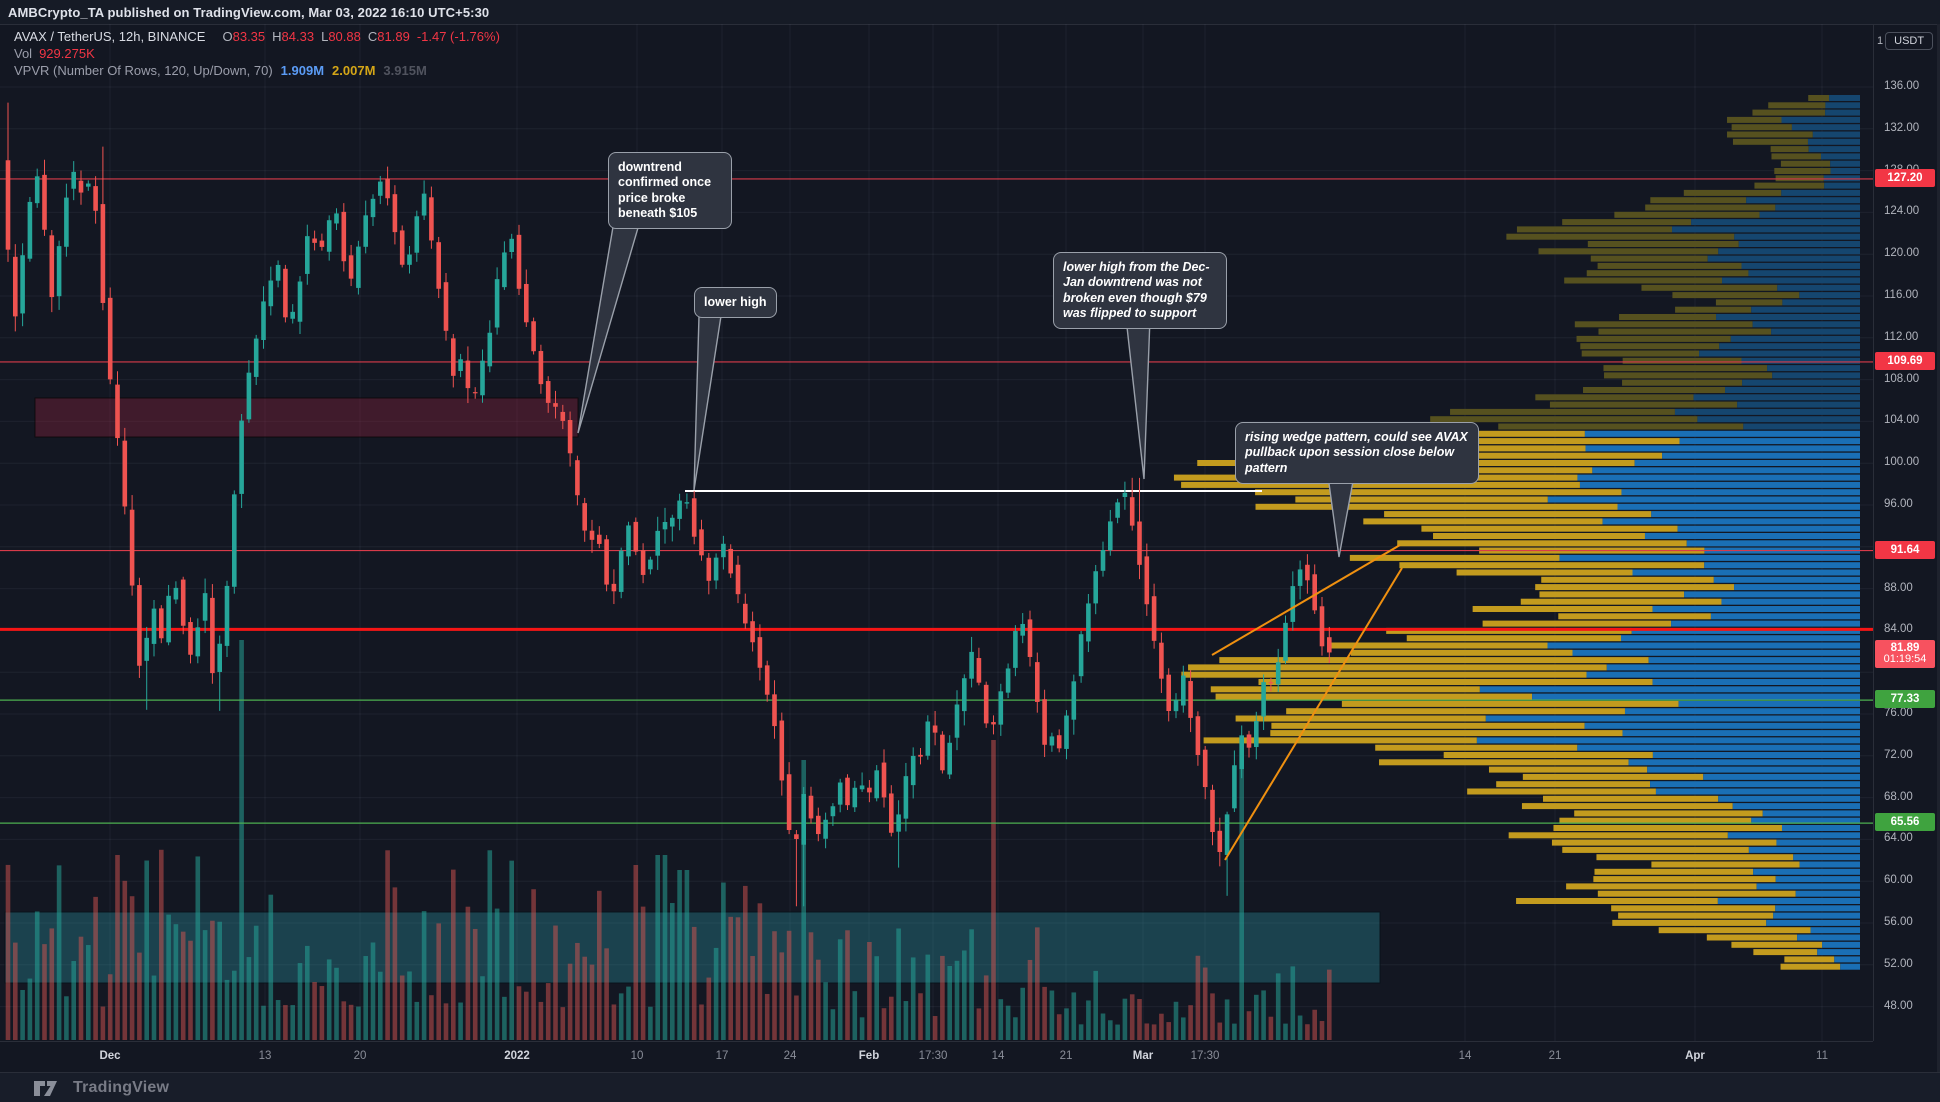  What do you see at coordinates (1822, 1056) in the screenshot?
I see `time-tick-11: 11` at bounding box center [1822, 1056].